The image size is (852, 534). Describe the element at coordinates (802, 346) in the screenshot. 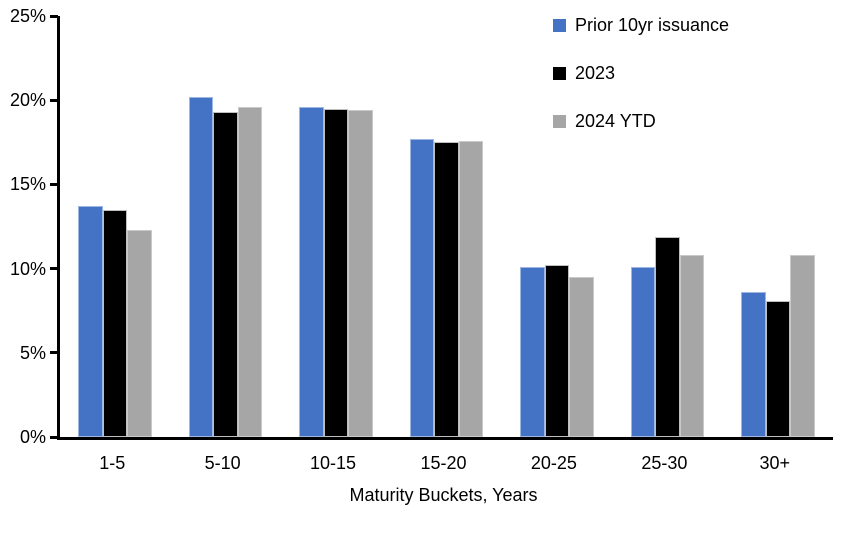

I see `bar-2024-ytd-30+` at that location.